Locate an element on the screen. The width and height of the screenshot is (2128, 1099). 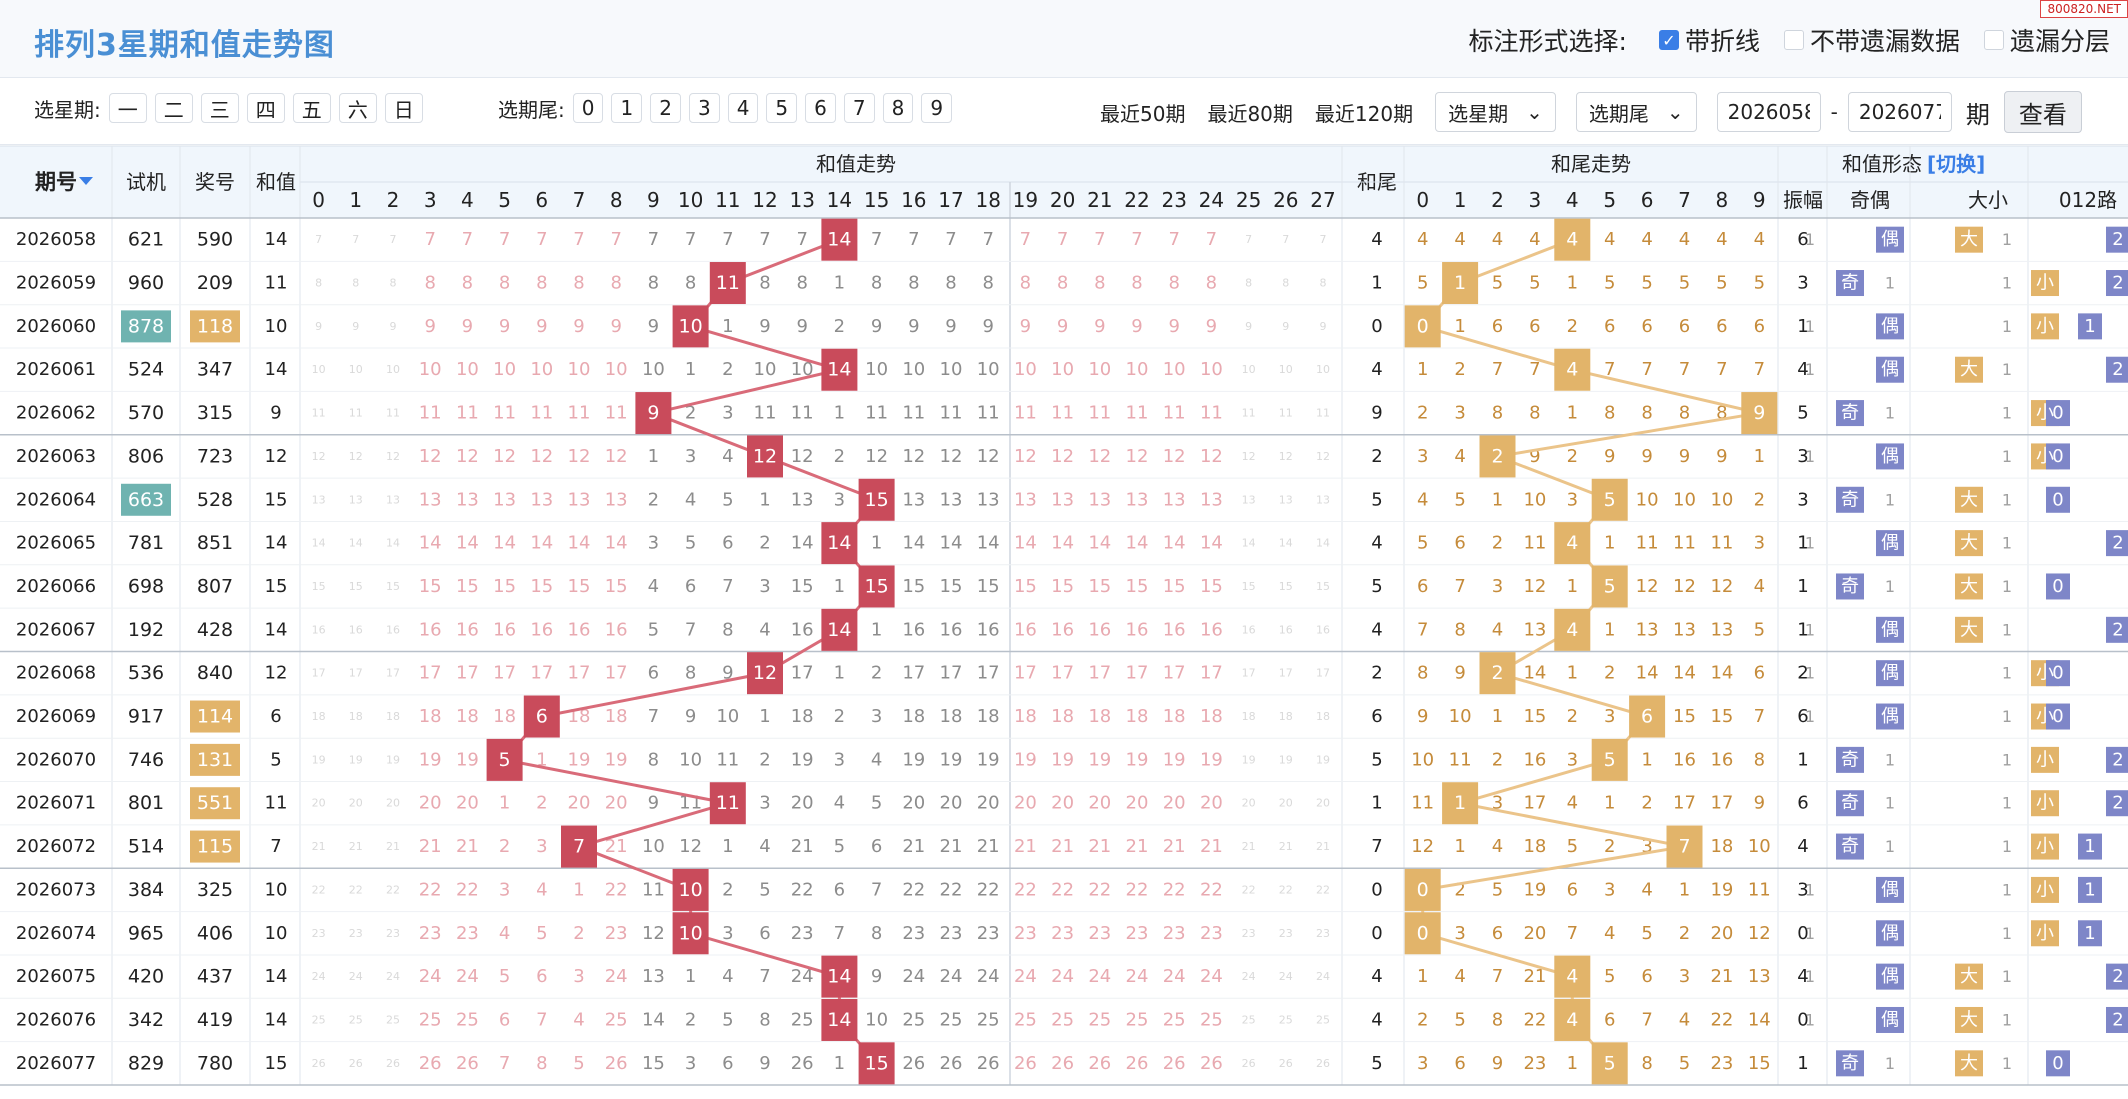
weekday-chip: 六 is located at coordinates (357, 108).